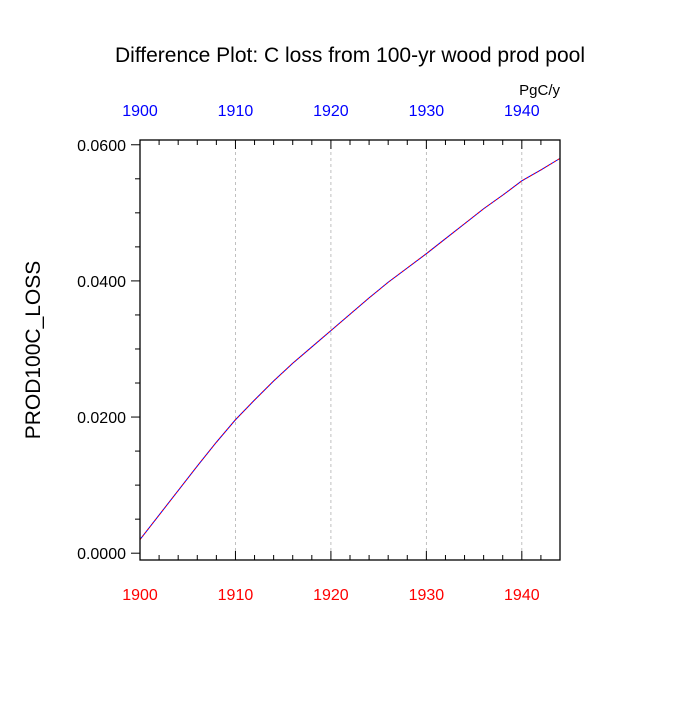 The width and height of the screenshot is (700, 705). I want to click on x-tick-label-bottom: 1910, so click(236, 595).